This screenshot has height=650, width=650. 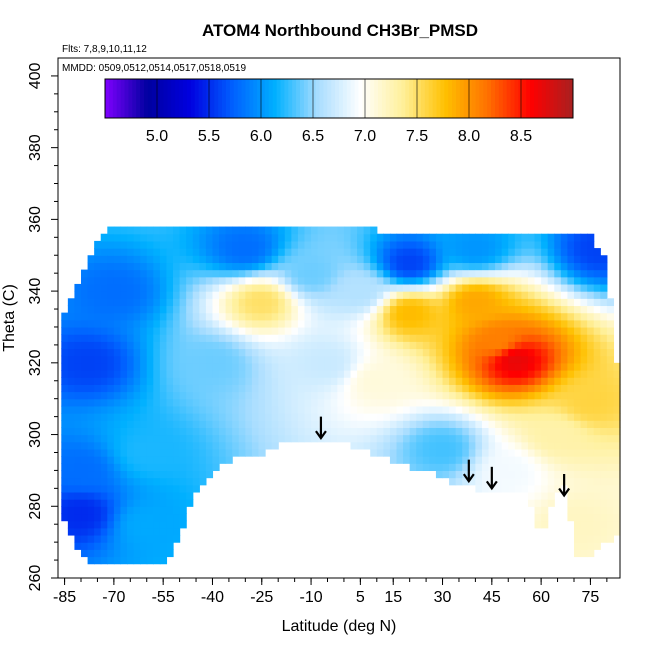 I want to click on y-tick-label: 380, so click(x=35, y=147).